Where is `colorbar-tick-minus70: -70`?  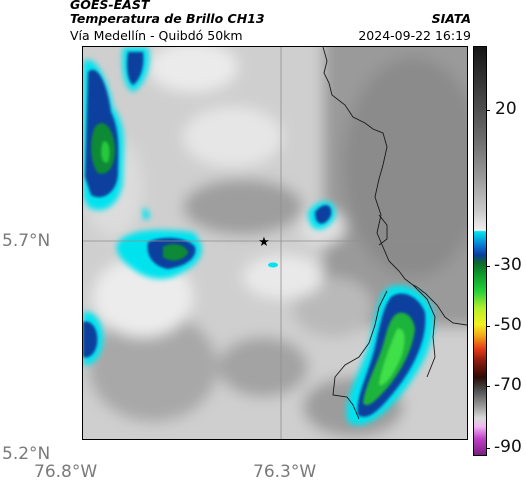
colorbar-tick-minus70: -70 is located at coordinates (508, 385).